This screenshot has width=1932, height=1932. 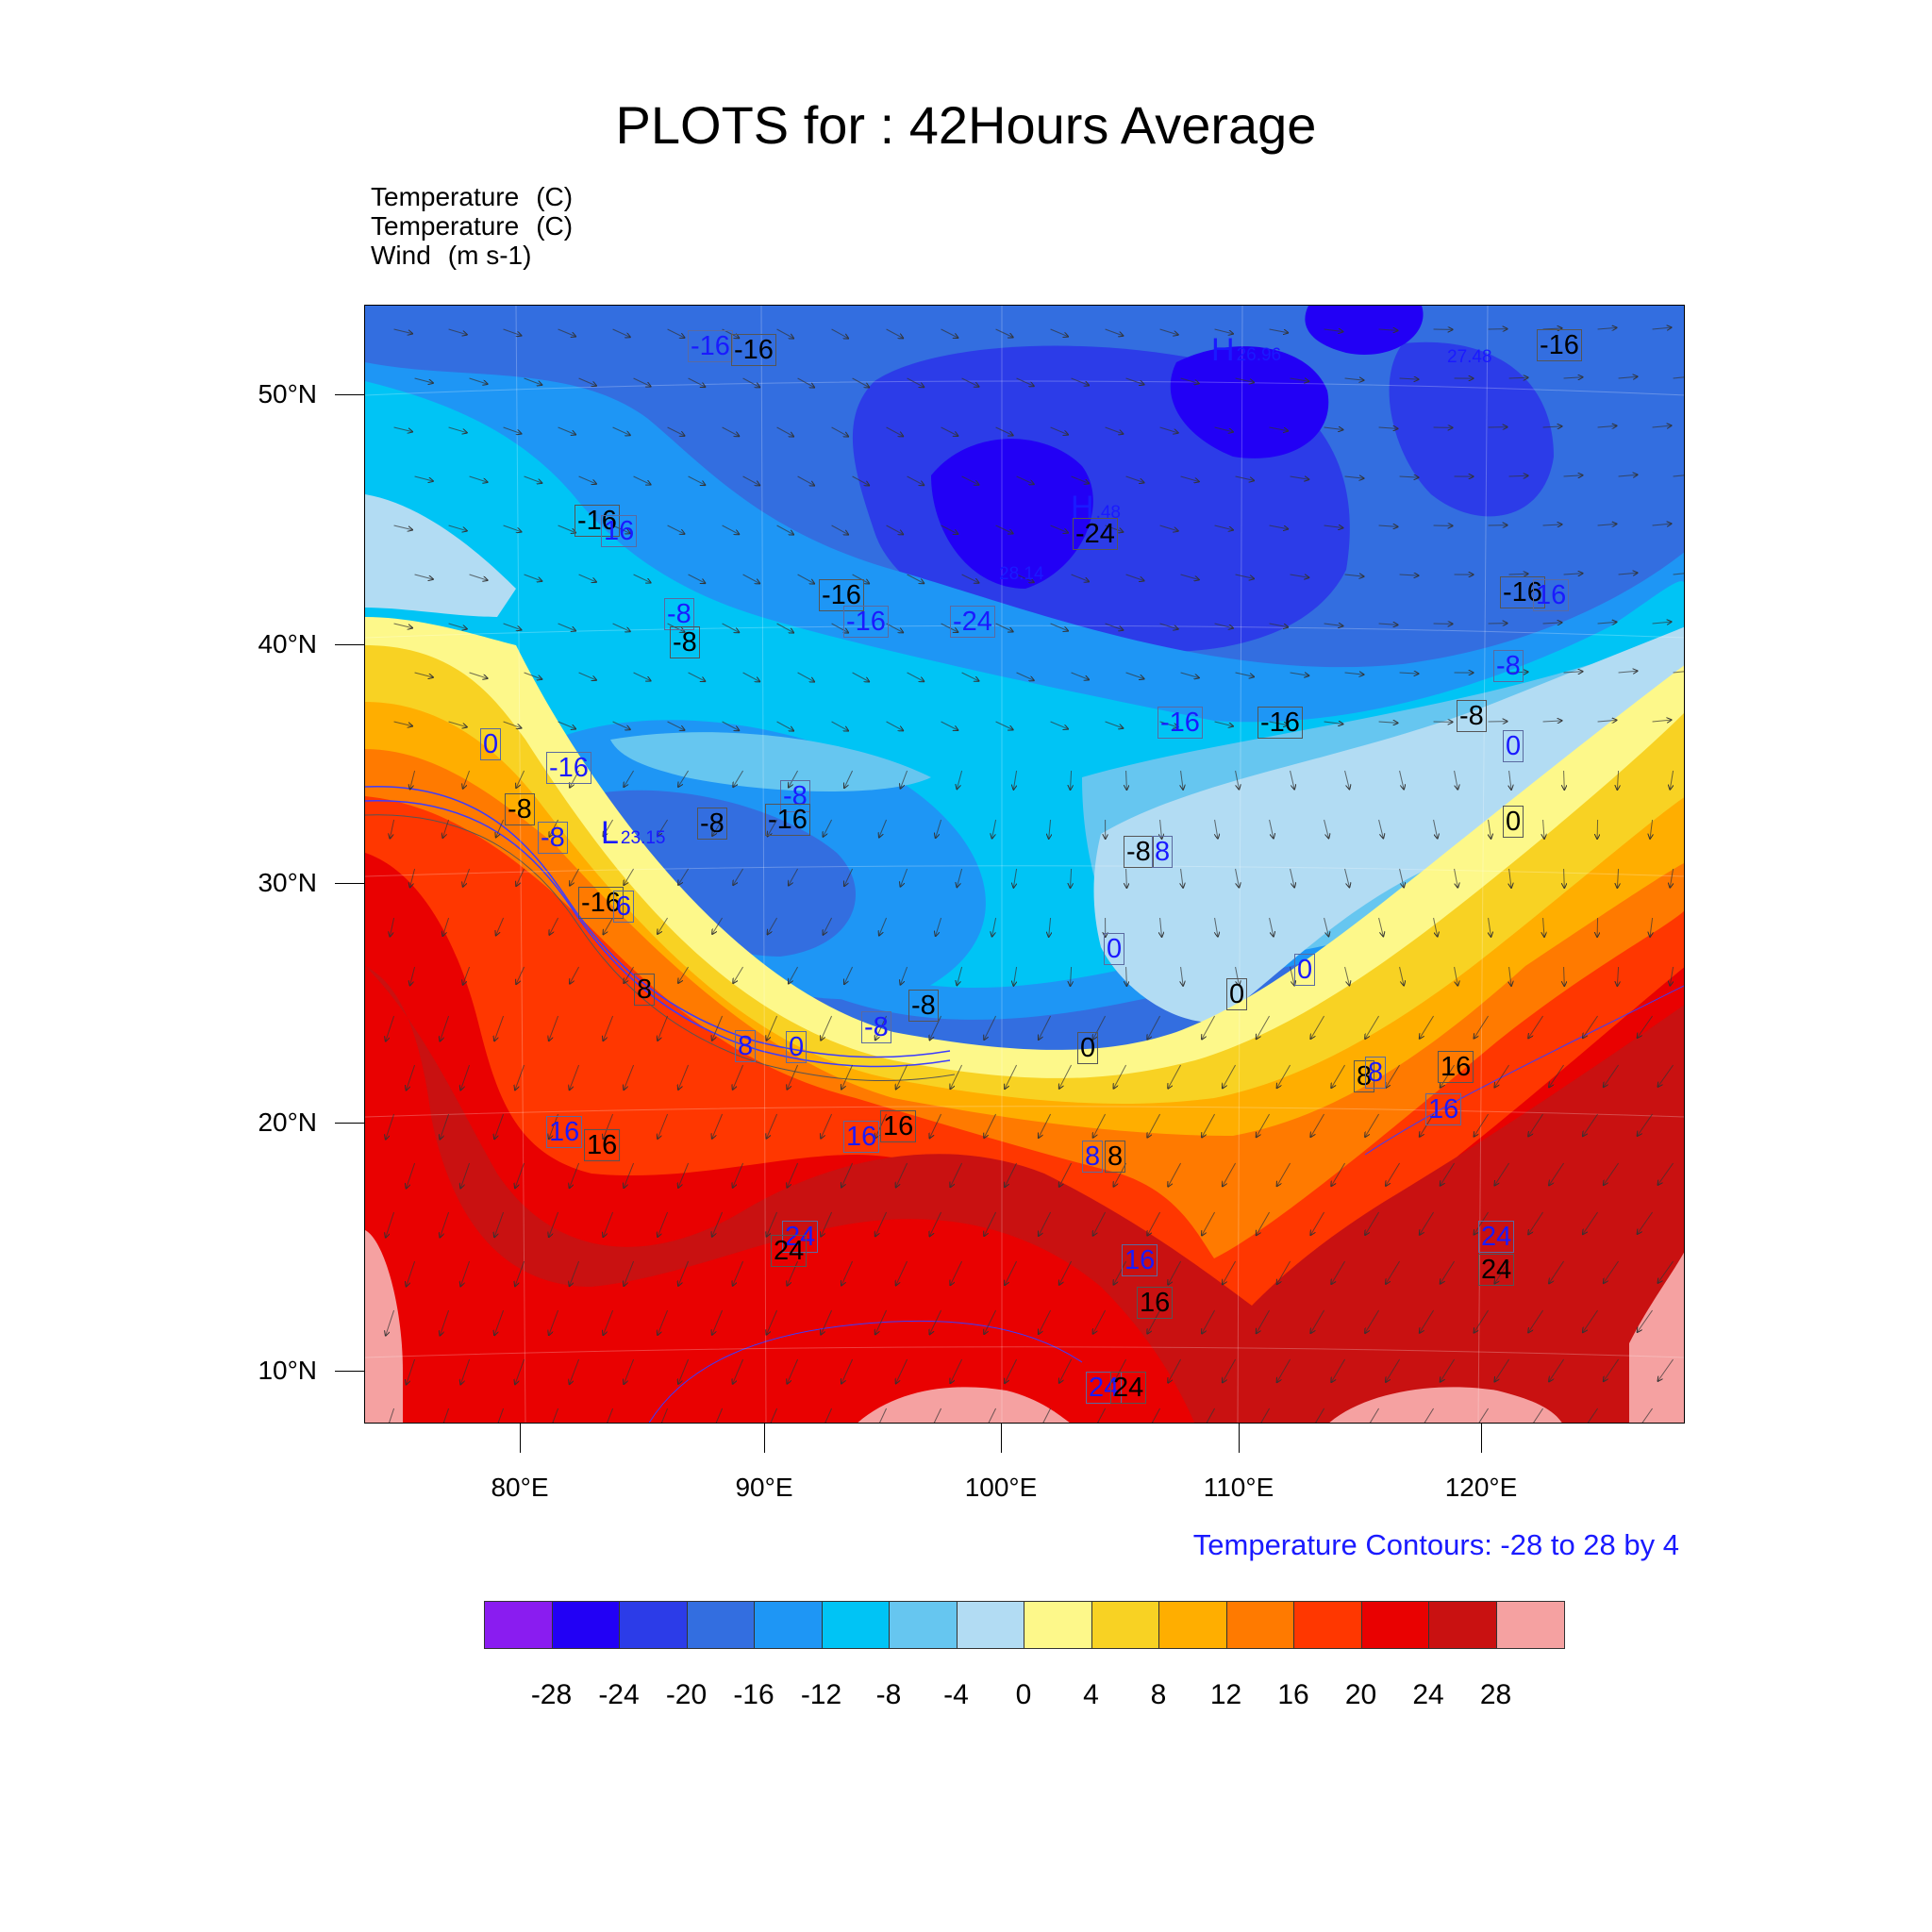 I want to click on colorbar-label: -24, so click(x=619, y=1694).